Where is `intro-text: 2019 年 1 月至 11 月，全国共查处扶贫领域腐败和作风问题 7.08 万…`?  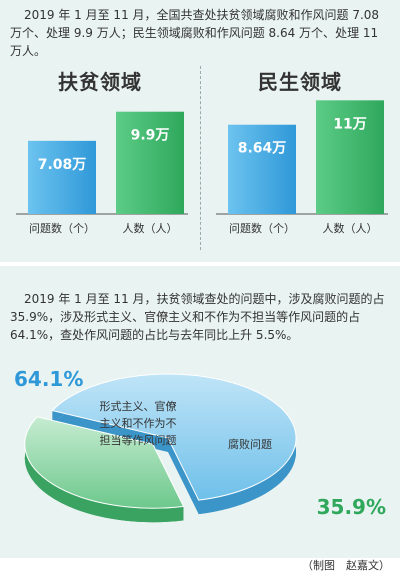 intro-text: 2019 年 1 月至 11 月，全国共查处扶贫领域腐败和作风问题 7.08 万… is located at coordinates (195, 33).